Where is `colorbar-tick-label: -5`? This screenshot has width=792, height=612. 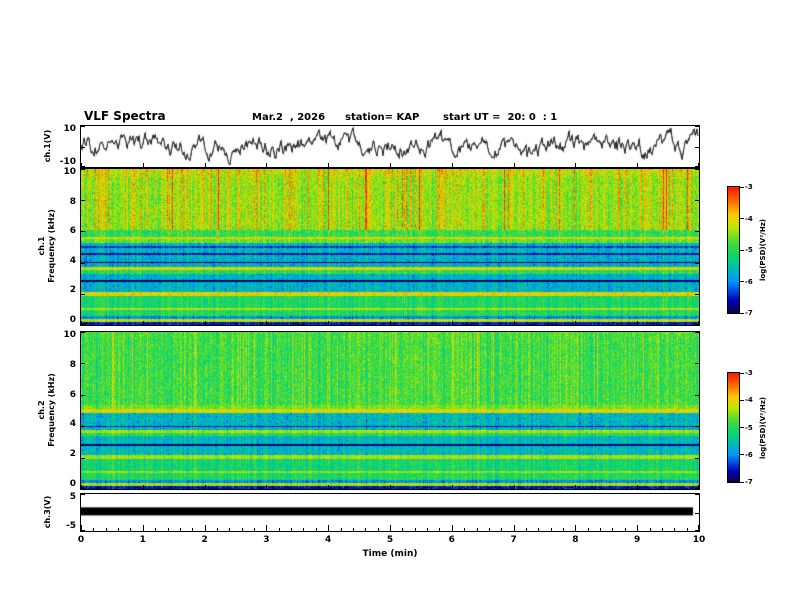
colorbar-tick-label: -5 is located at coordinates (749, 250).